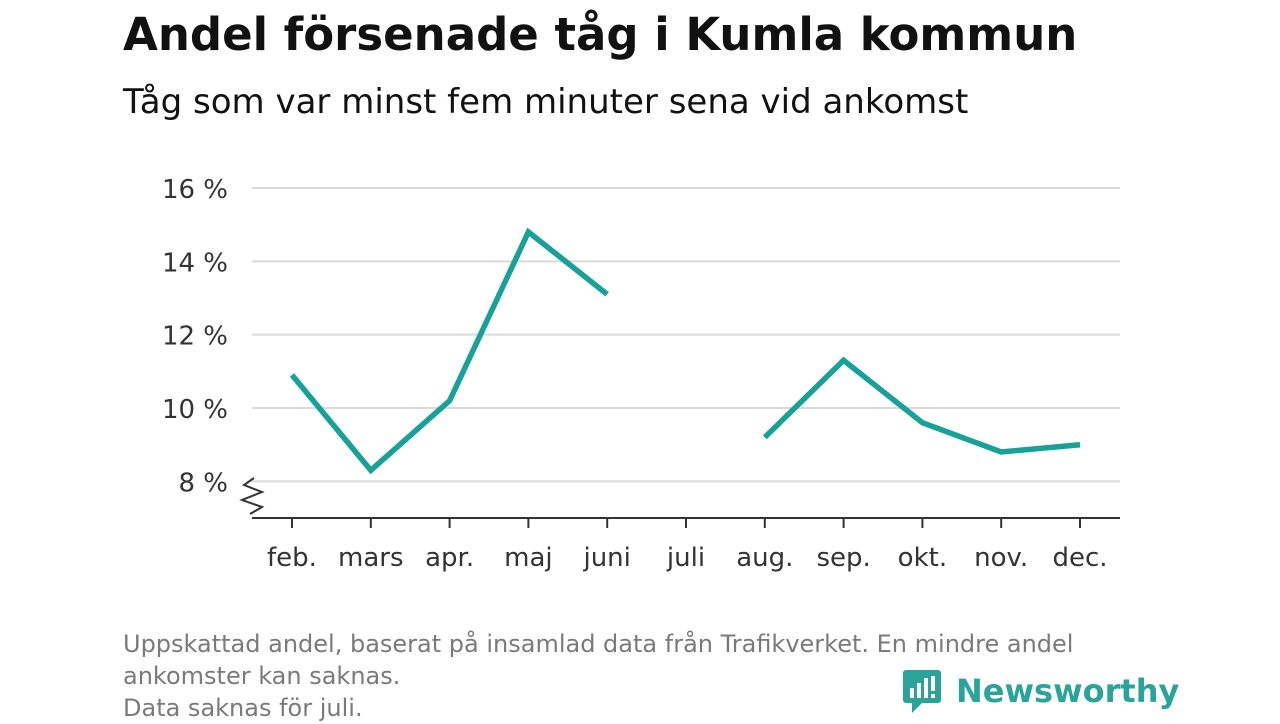 The image size is (1280, 724). I want to click on x-tick-label: feb., so click(292, 558).